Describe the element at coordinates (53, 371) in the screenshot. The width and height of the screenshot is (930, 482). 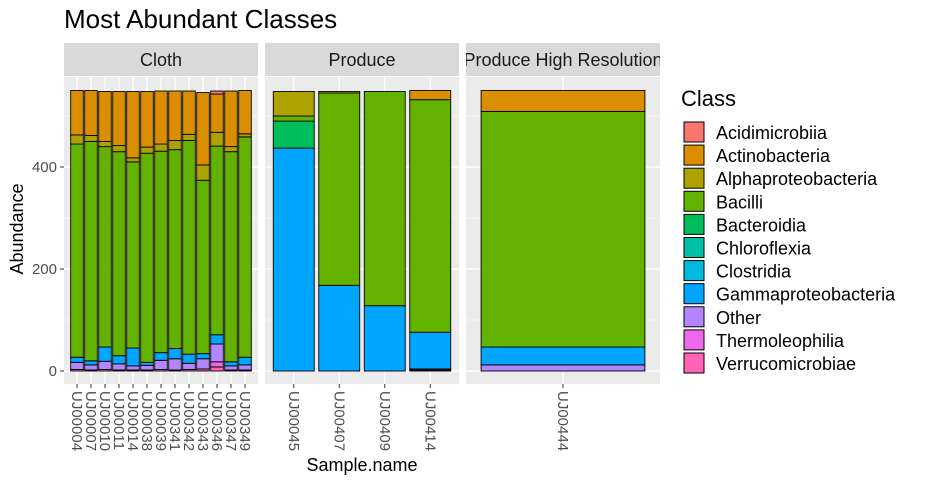
I see `y-tick-label: 0` at that location.